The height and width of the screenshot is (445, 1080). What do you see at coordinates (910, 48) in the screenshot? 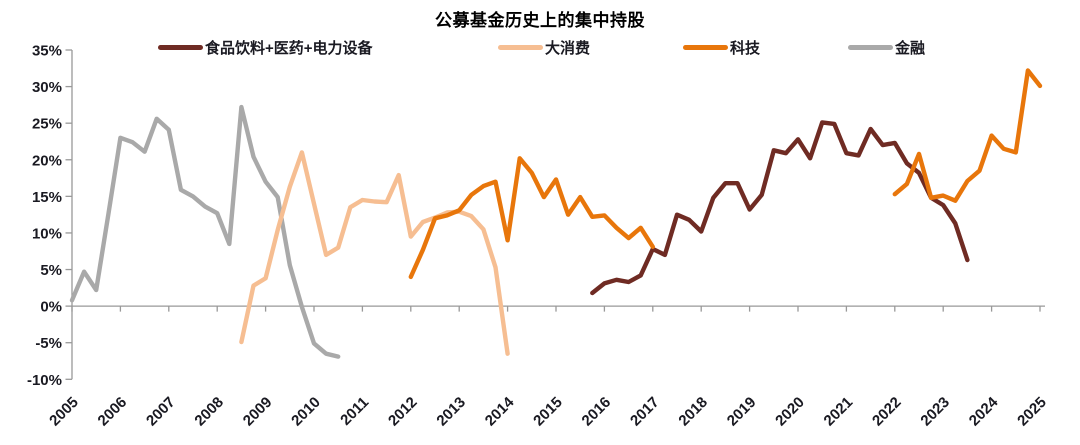
I see `legend-label: 金融` at bounding box center [910, 48].